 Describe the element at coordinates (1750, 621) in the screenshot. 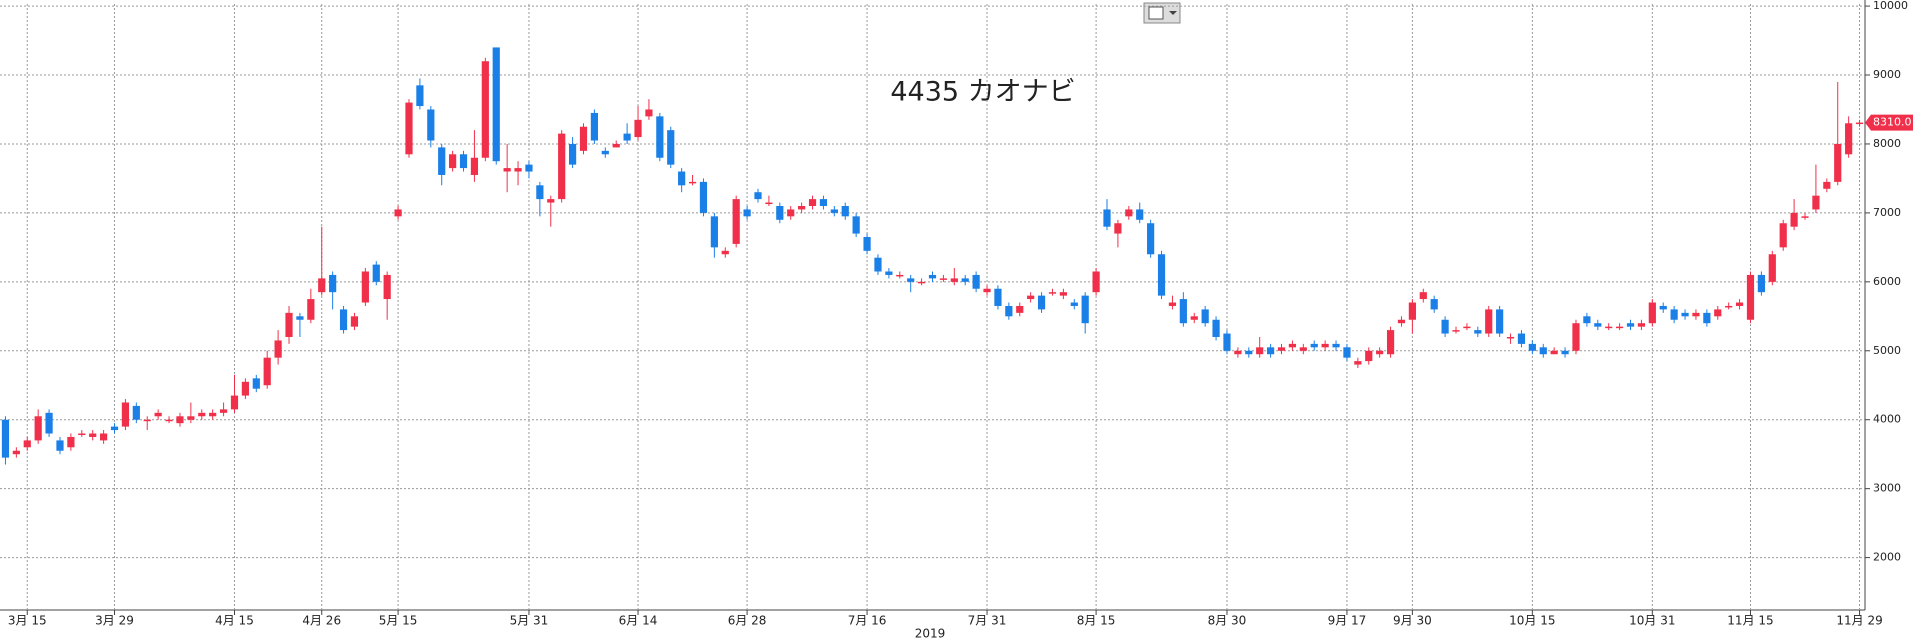

I see `x-tick-label: 11月 15` at that location.